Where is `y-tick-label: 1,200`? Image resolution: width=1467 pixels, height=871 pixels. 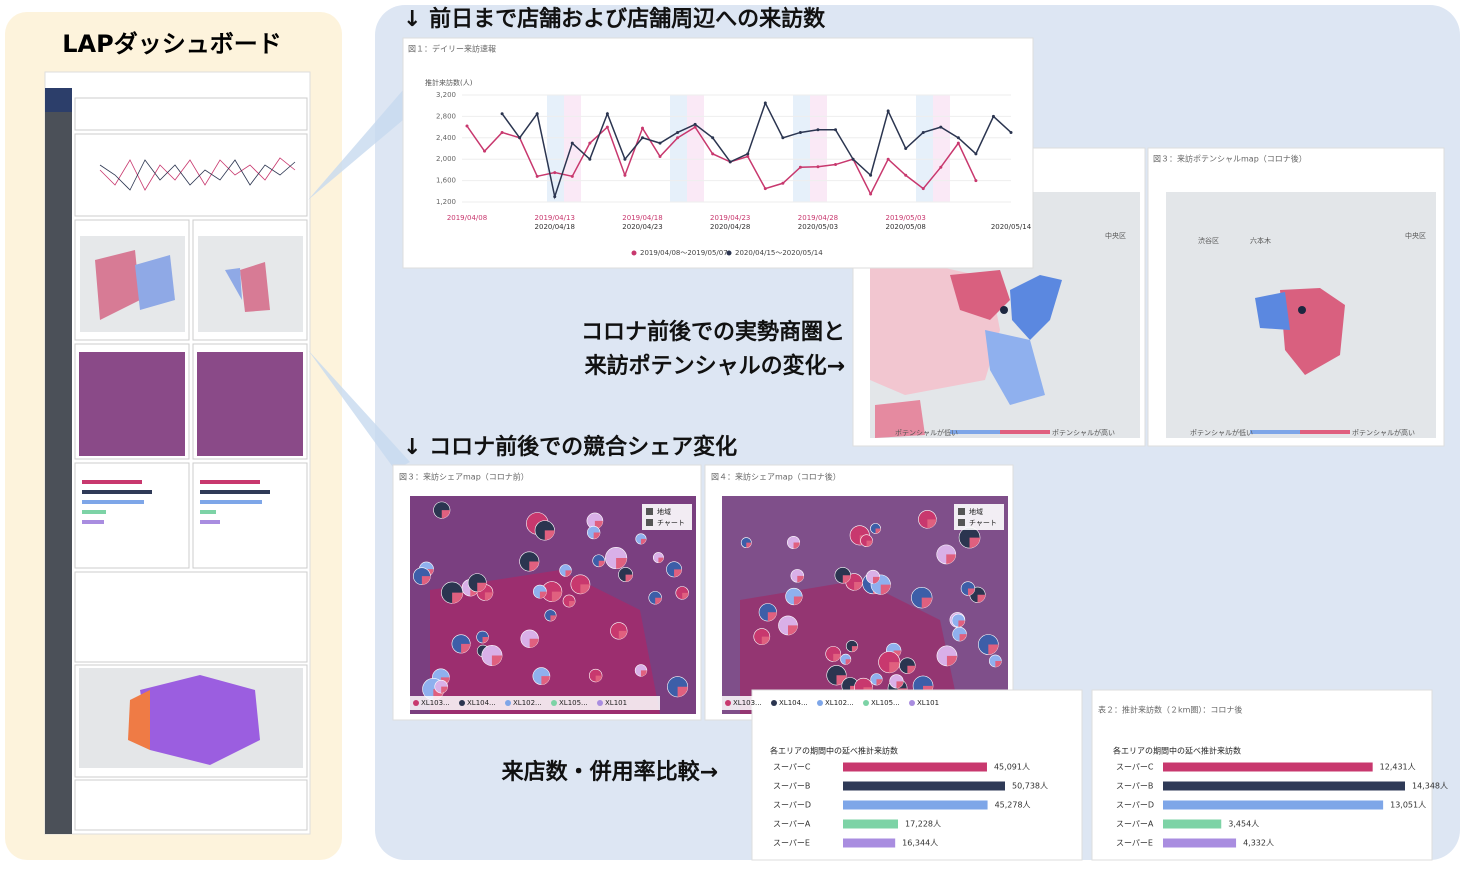 y-tick-label: 1,200 is located at coordinates (446, 202).